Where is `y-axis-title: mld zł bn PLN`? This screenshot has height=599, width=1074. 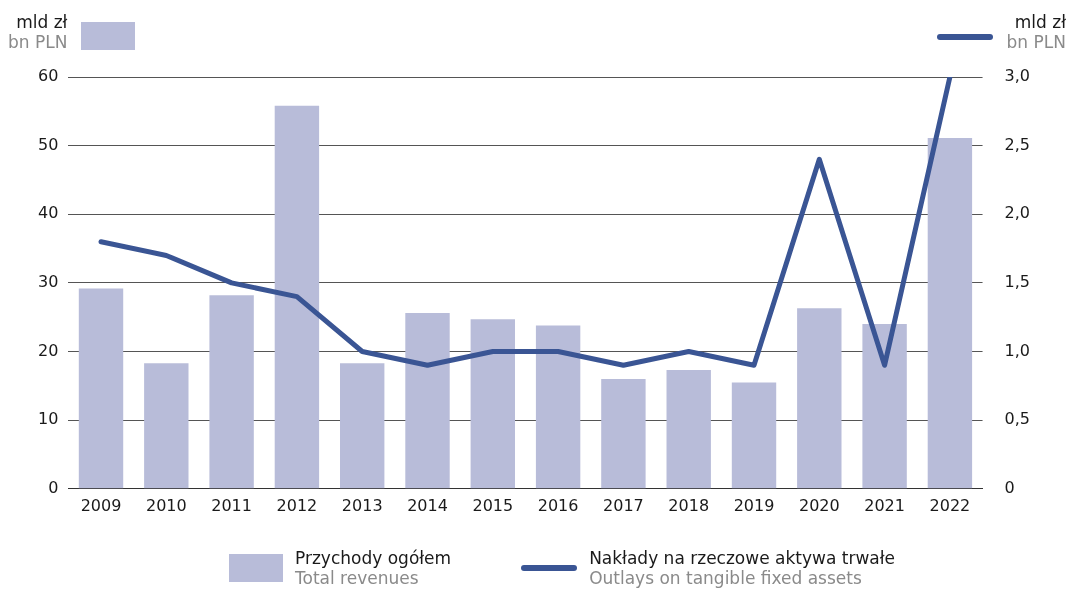
y-axis-title: mld zł bn PLN is located at coordinates (38, 32).